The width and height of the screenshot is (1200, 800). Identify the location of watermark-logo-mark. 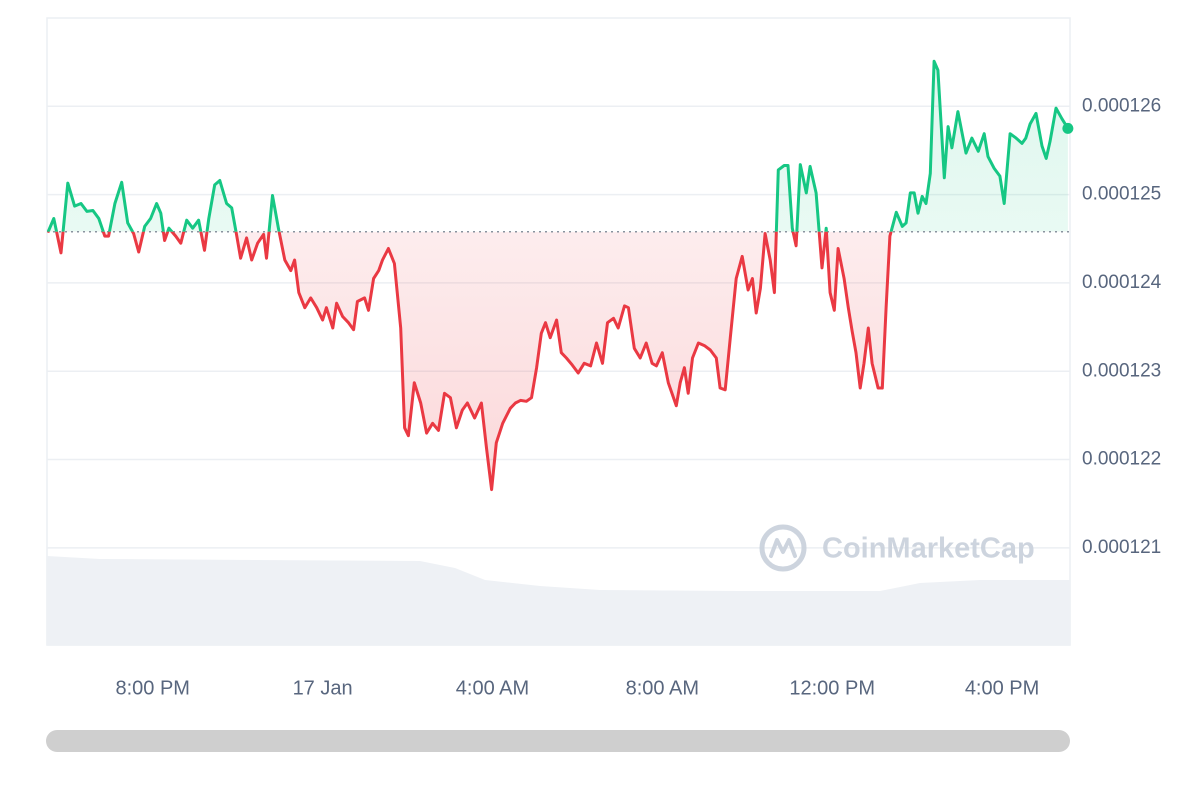
(783, 548).